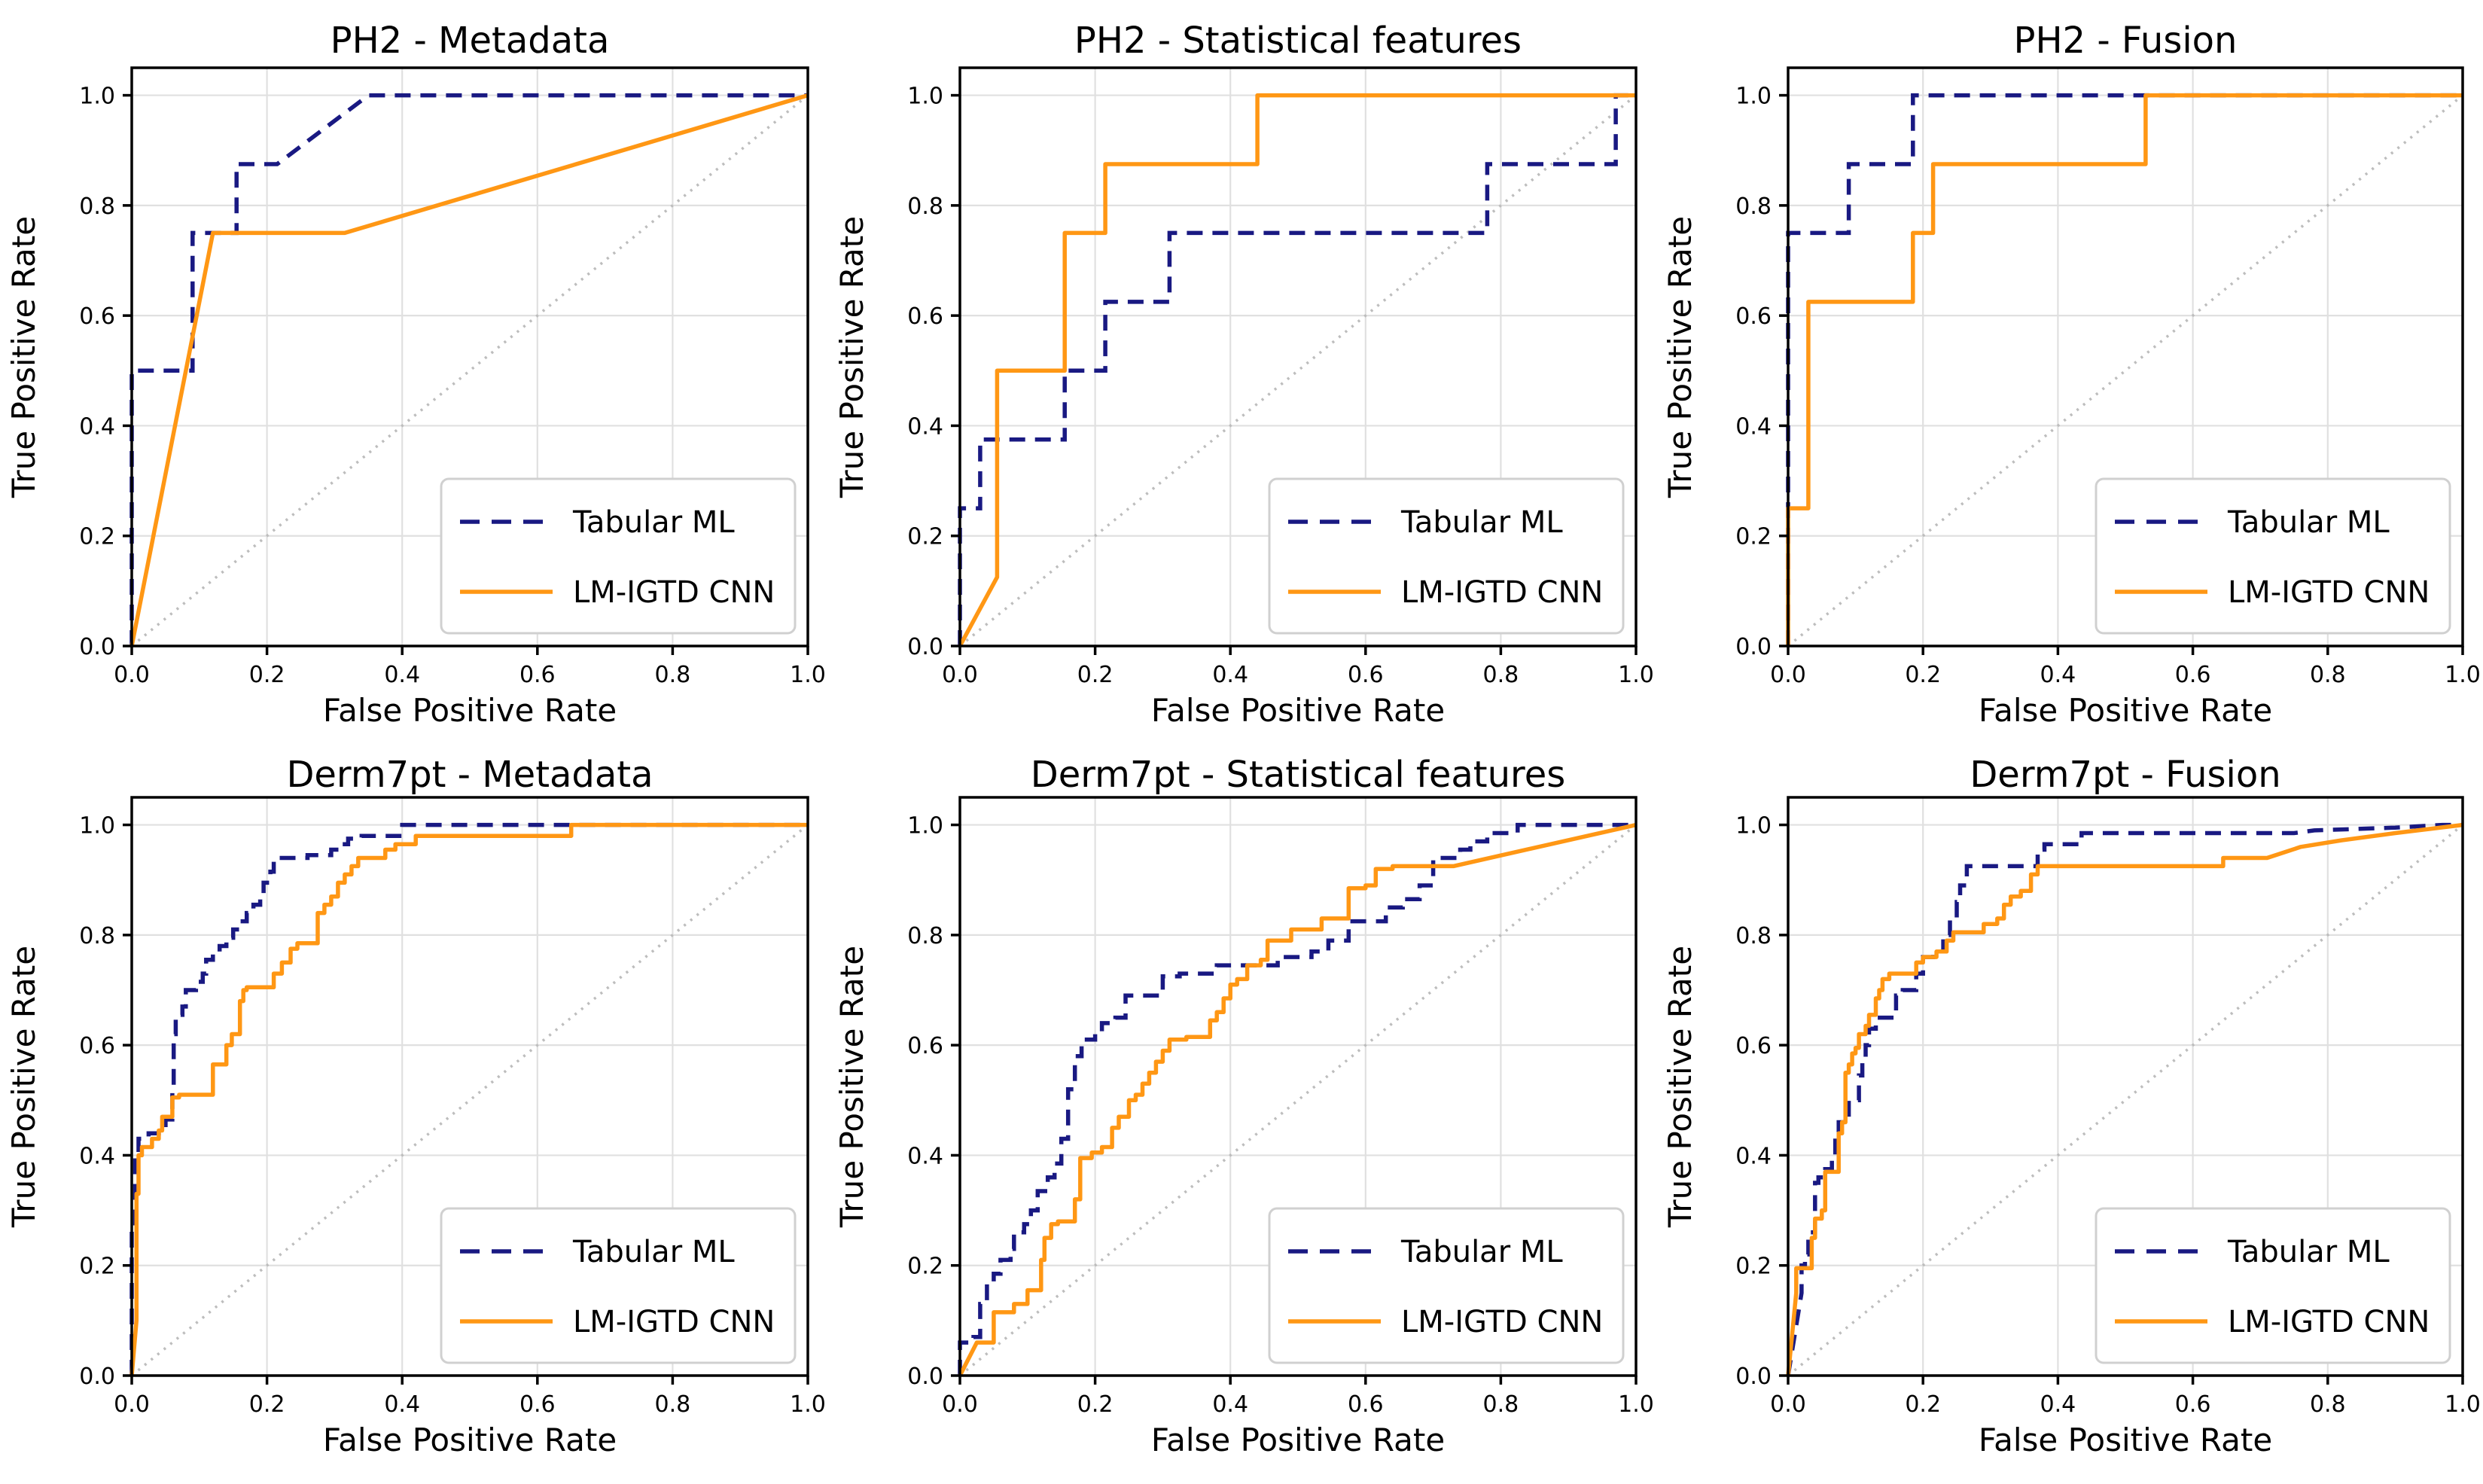  Describe the element at coordinates (470, 41) in the screenshot. I see `svg-text: PH2 - Metadata` at that location.